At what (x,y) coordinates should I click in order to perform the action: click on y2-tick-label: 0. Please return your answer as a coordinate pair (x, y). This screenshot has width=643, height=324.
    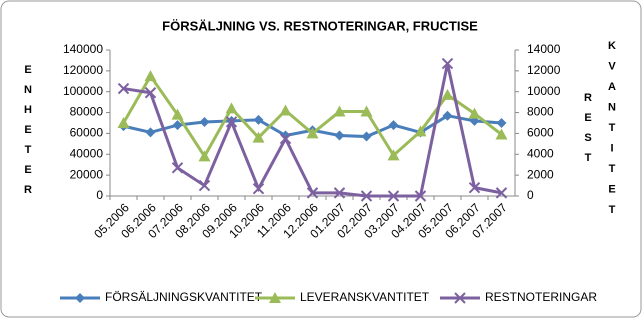
    Looking at the image, I should click on (530, 195).